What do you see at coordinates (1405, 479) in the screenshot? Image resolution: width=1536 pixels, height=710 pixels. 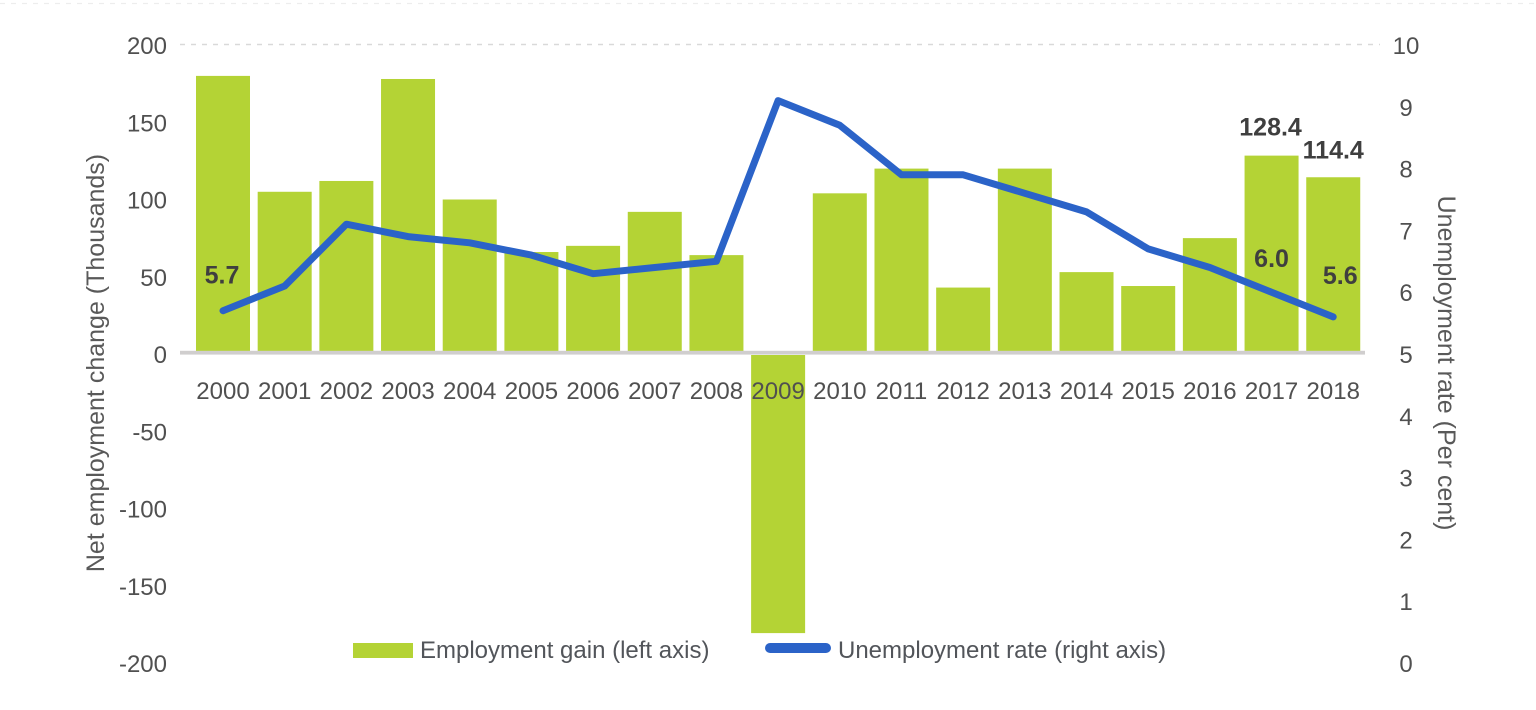 I see `right-axis-tick-3: 3` at bounding box center [1405, 479].